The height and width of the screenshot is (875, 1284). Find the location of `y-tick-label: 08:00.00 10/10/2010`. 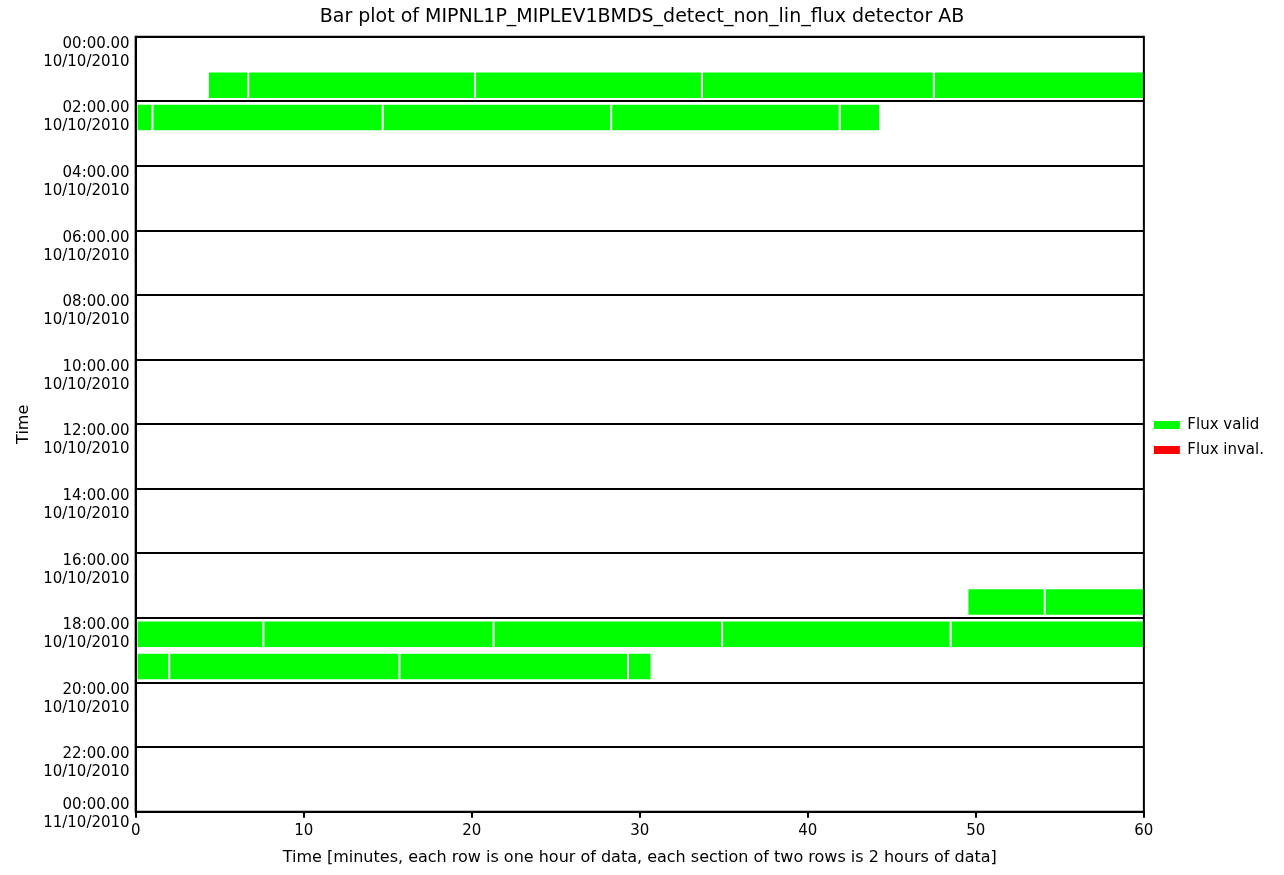

y-tick-label: 08:00.00 10/10/2010 is located at coordinates (86, 310).